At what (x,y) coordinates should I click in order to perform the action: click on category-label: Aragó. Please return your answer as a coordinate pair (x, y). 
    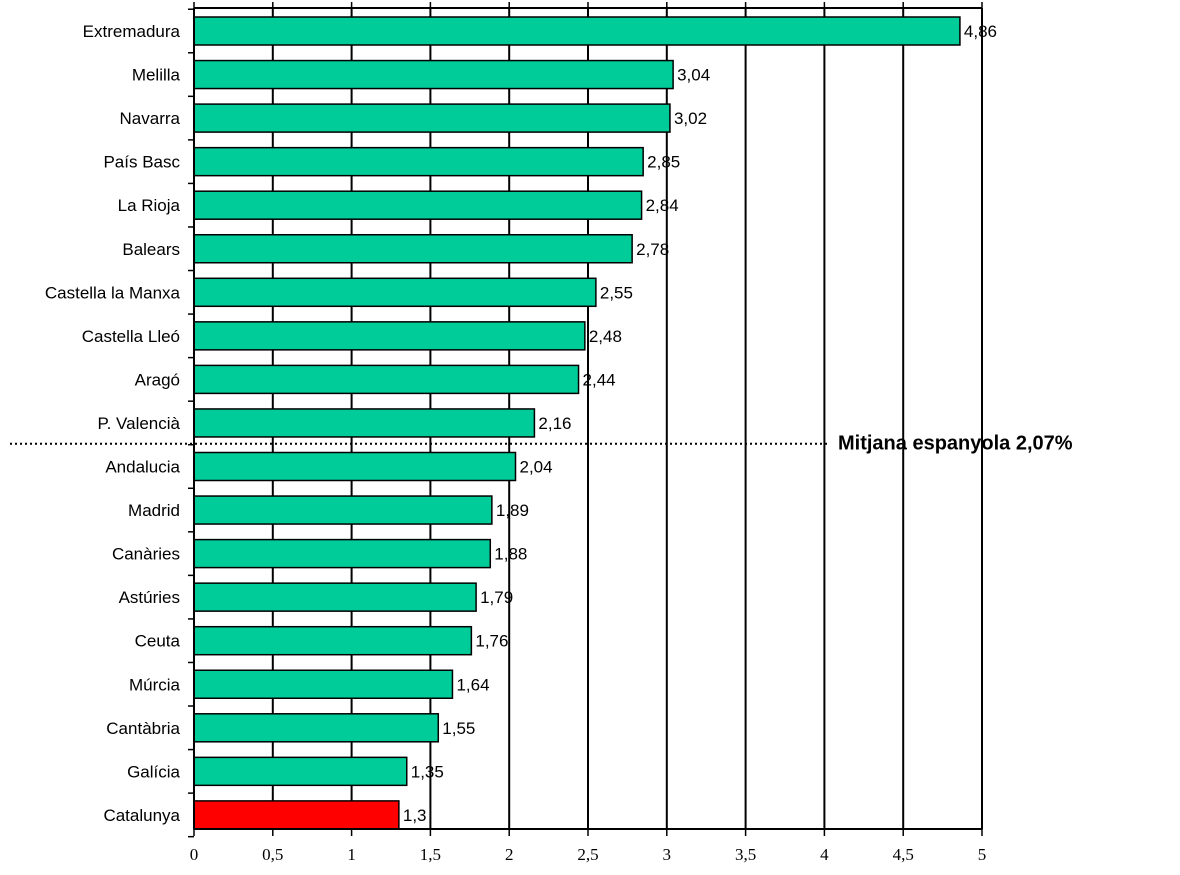
    Looking at the image, I should click on (157, 379).